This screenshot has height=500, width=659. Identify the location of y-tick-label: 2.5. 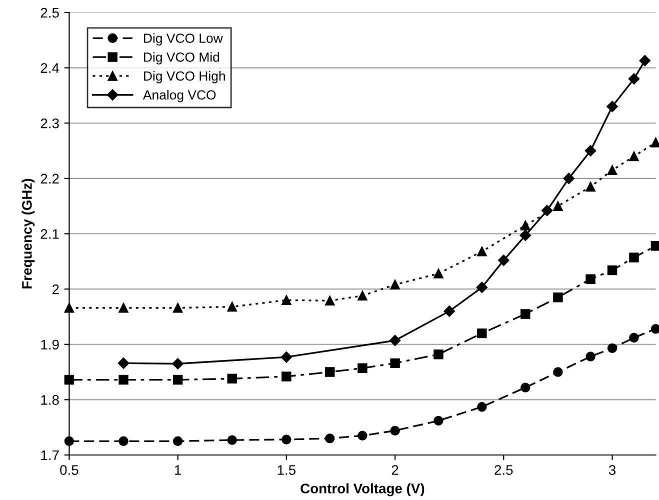
(49, 13).